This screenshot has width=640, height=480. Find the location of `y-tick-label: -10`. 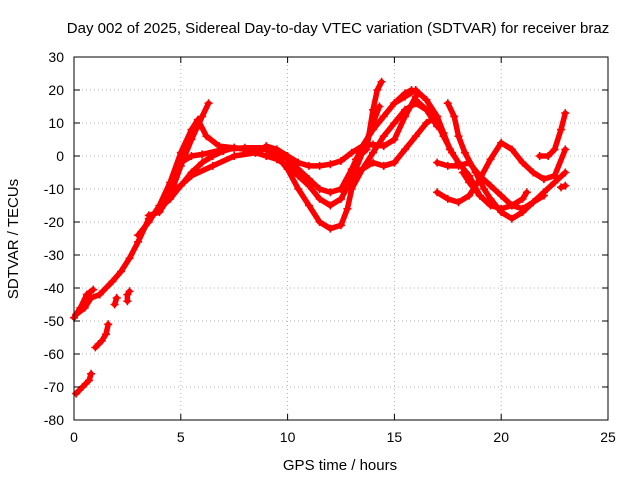

y-tick-label: -10 is located at coordinates (54, 189).